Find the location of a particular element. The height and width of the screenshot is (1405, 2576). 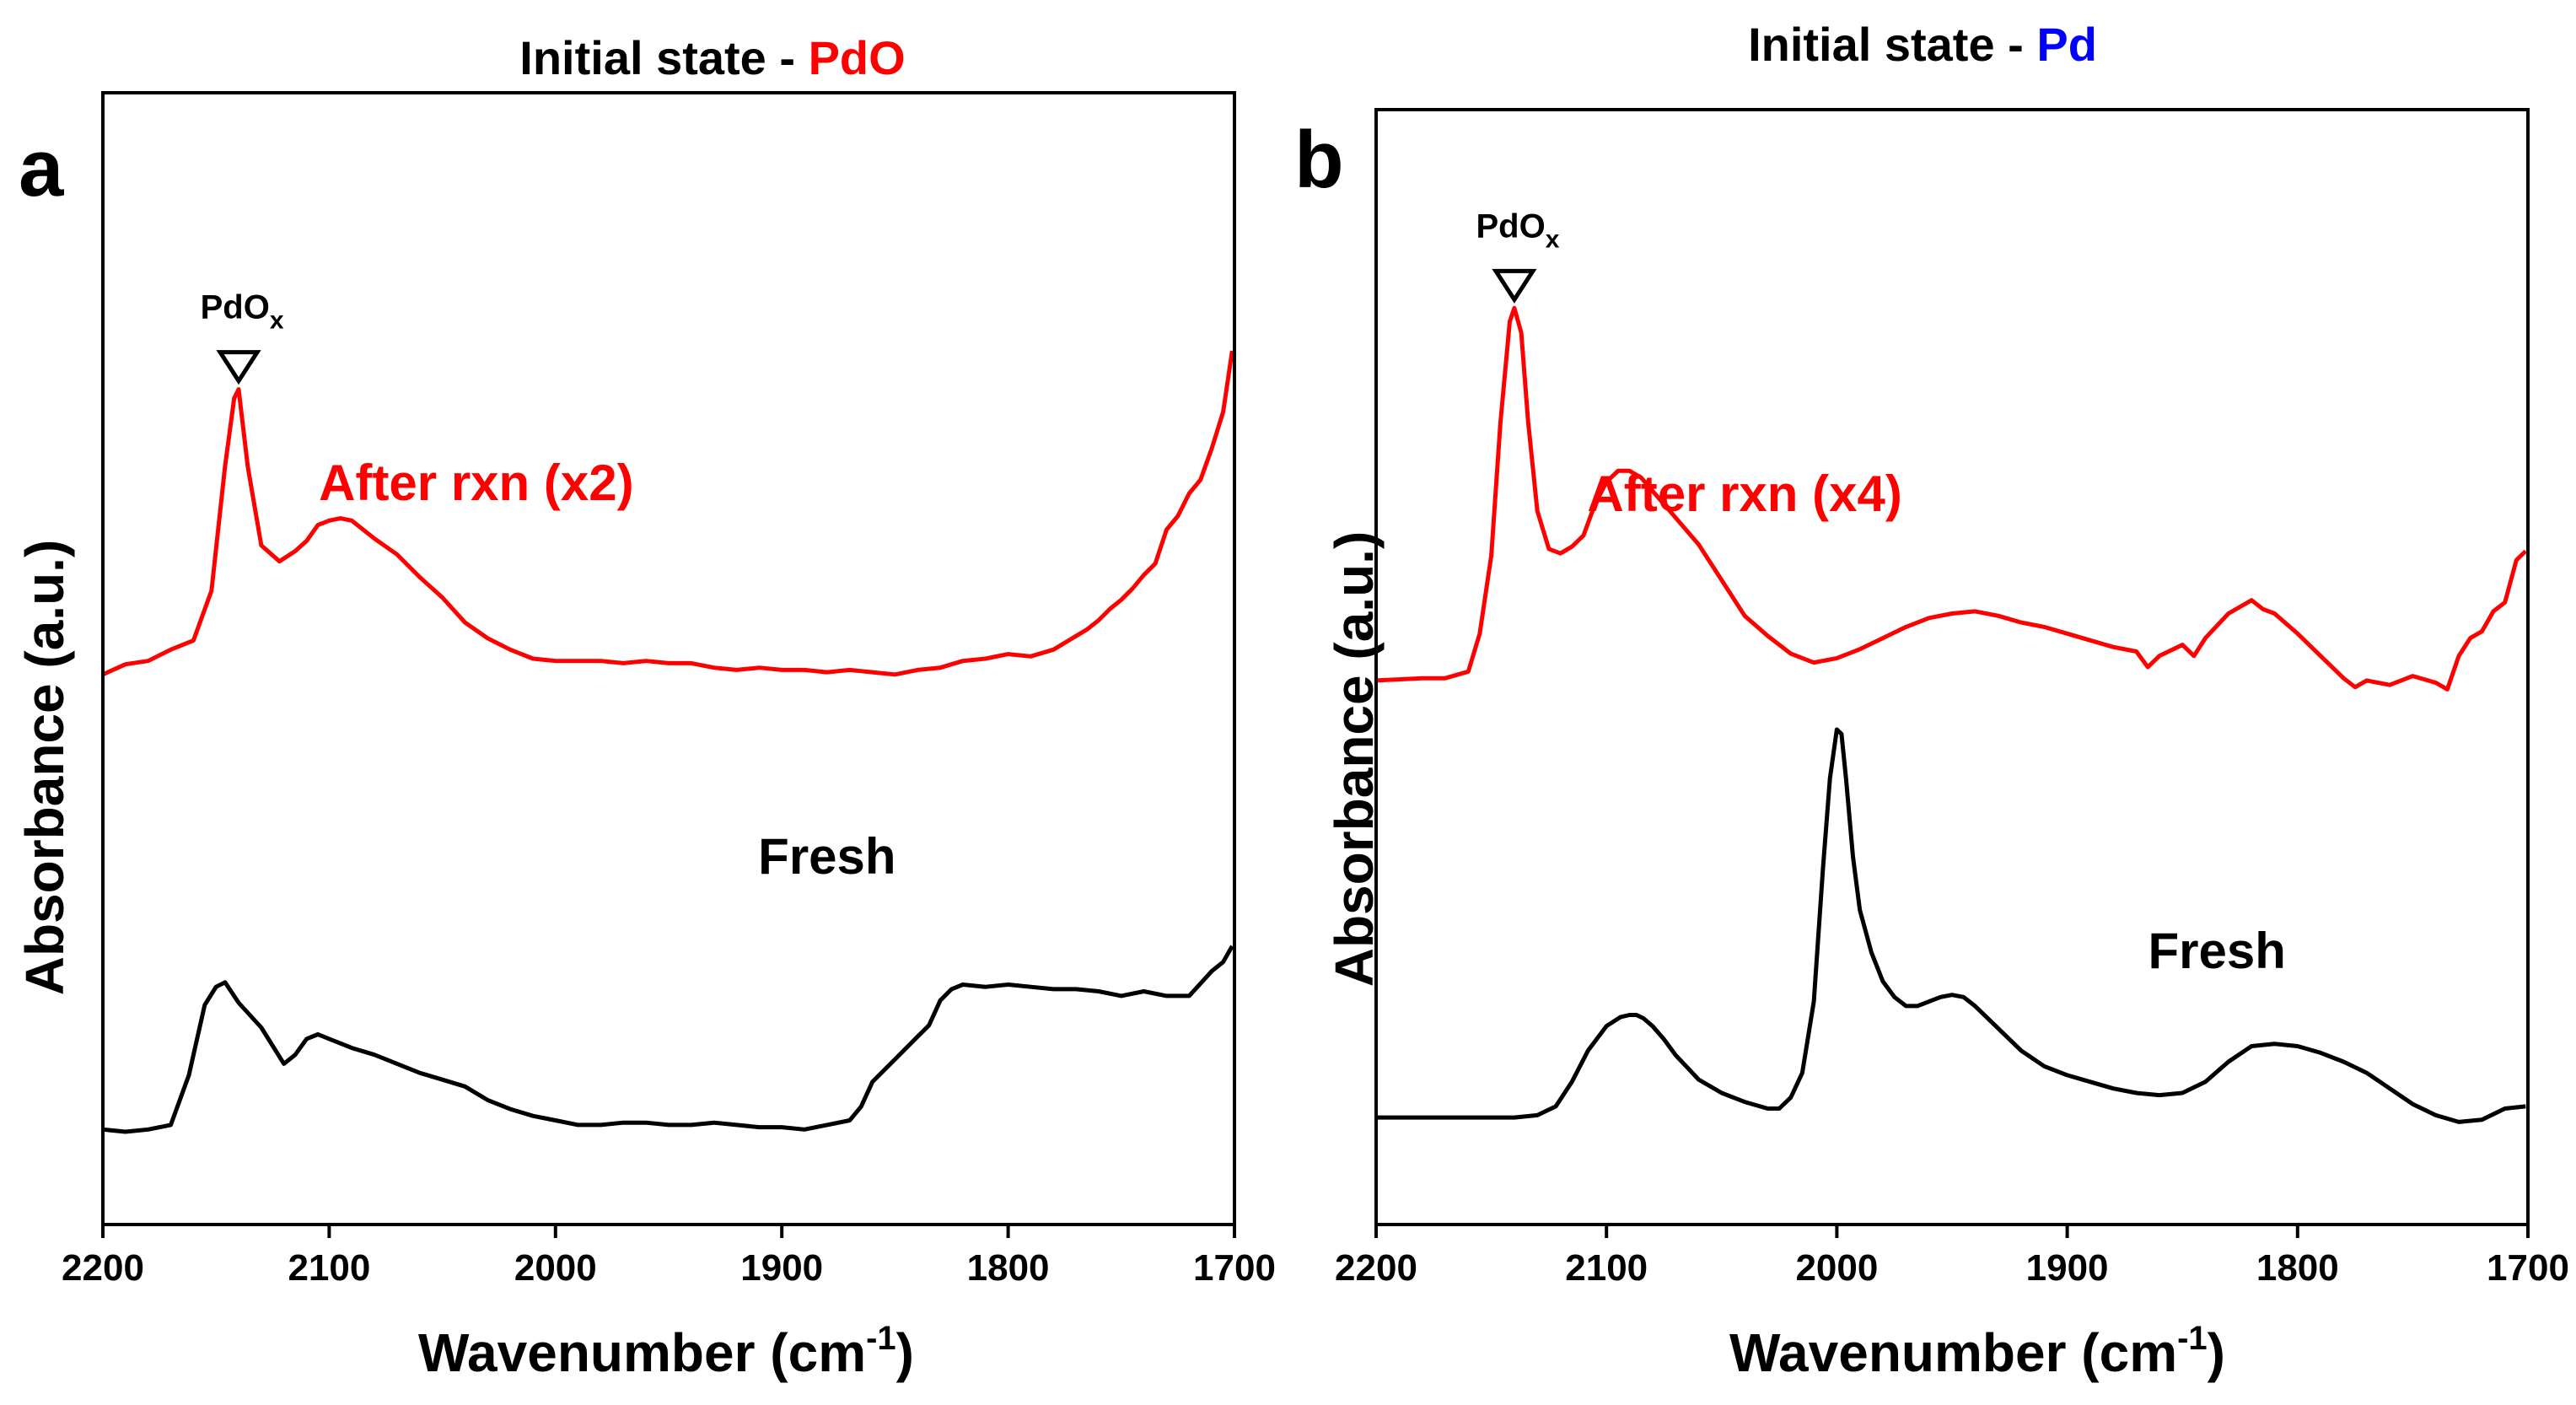

panel-a-series-label-fresh: Fresh is located at coordinates (826, 856).